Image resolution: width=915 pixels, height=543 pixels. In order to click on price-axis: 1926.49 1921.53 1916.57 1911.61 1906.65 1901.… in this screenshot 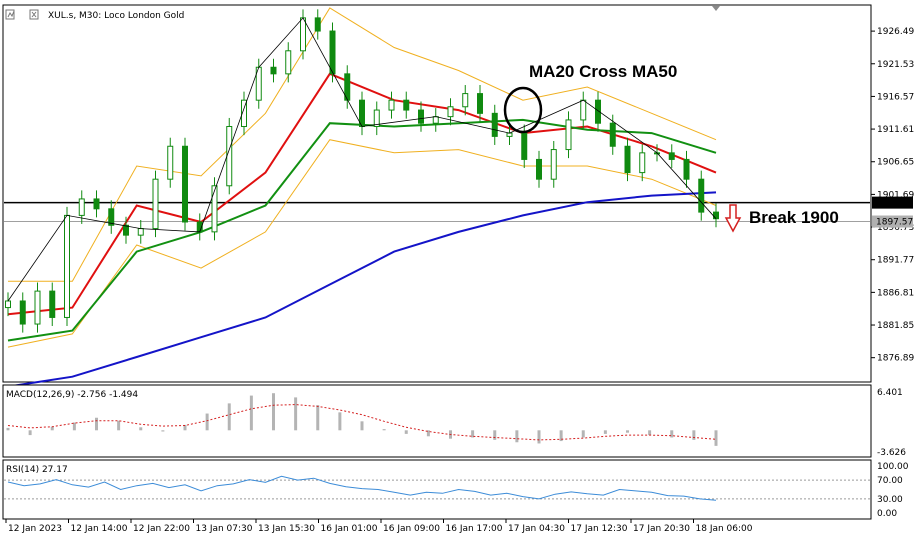, I will do `click(892, 195)`.